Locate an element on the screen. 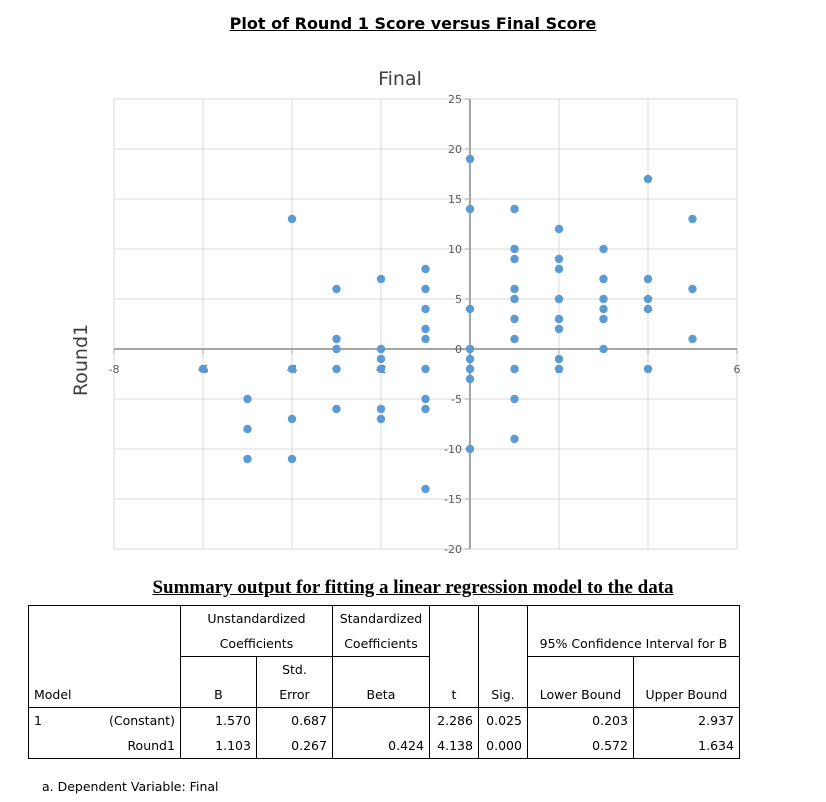  cell-beta: 0.424 is located at coordinates (380, 746).